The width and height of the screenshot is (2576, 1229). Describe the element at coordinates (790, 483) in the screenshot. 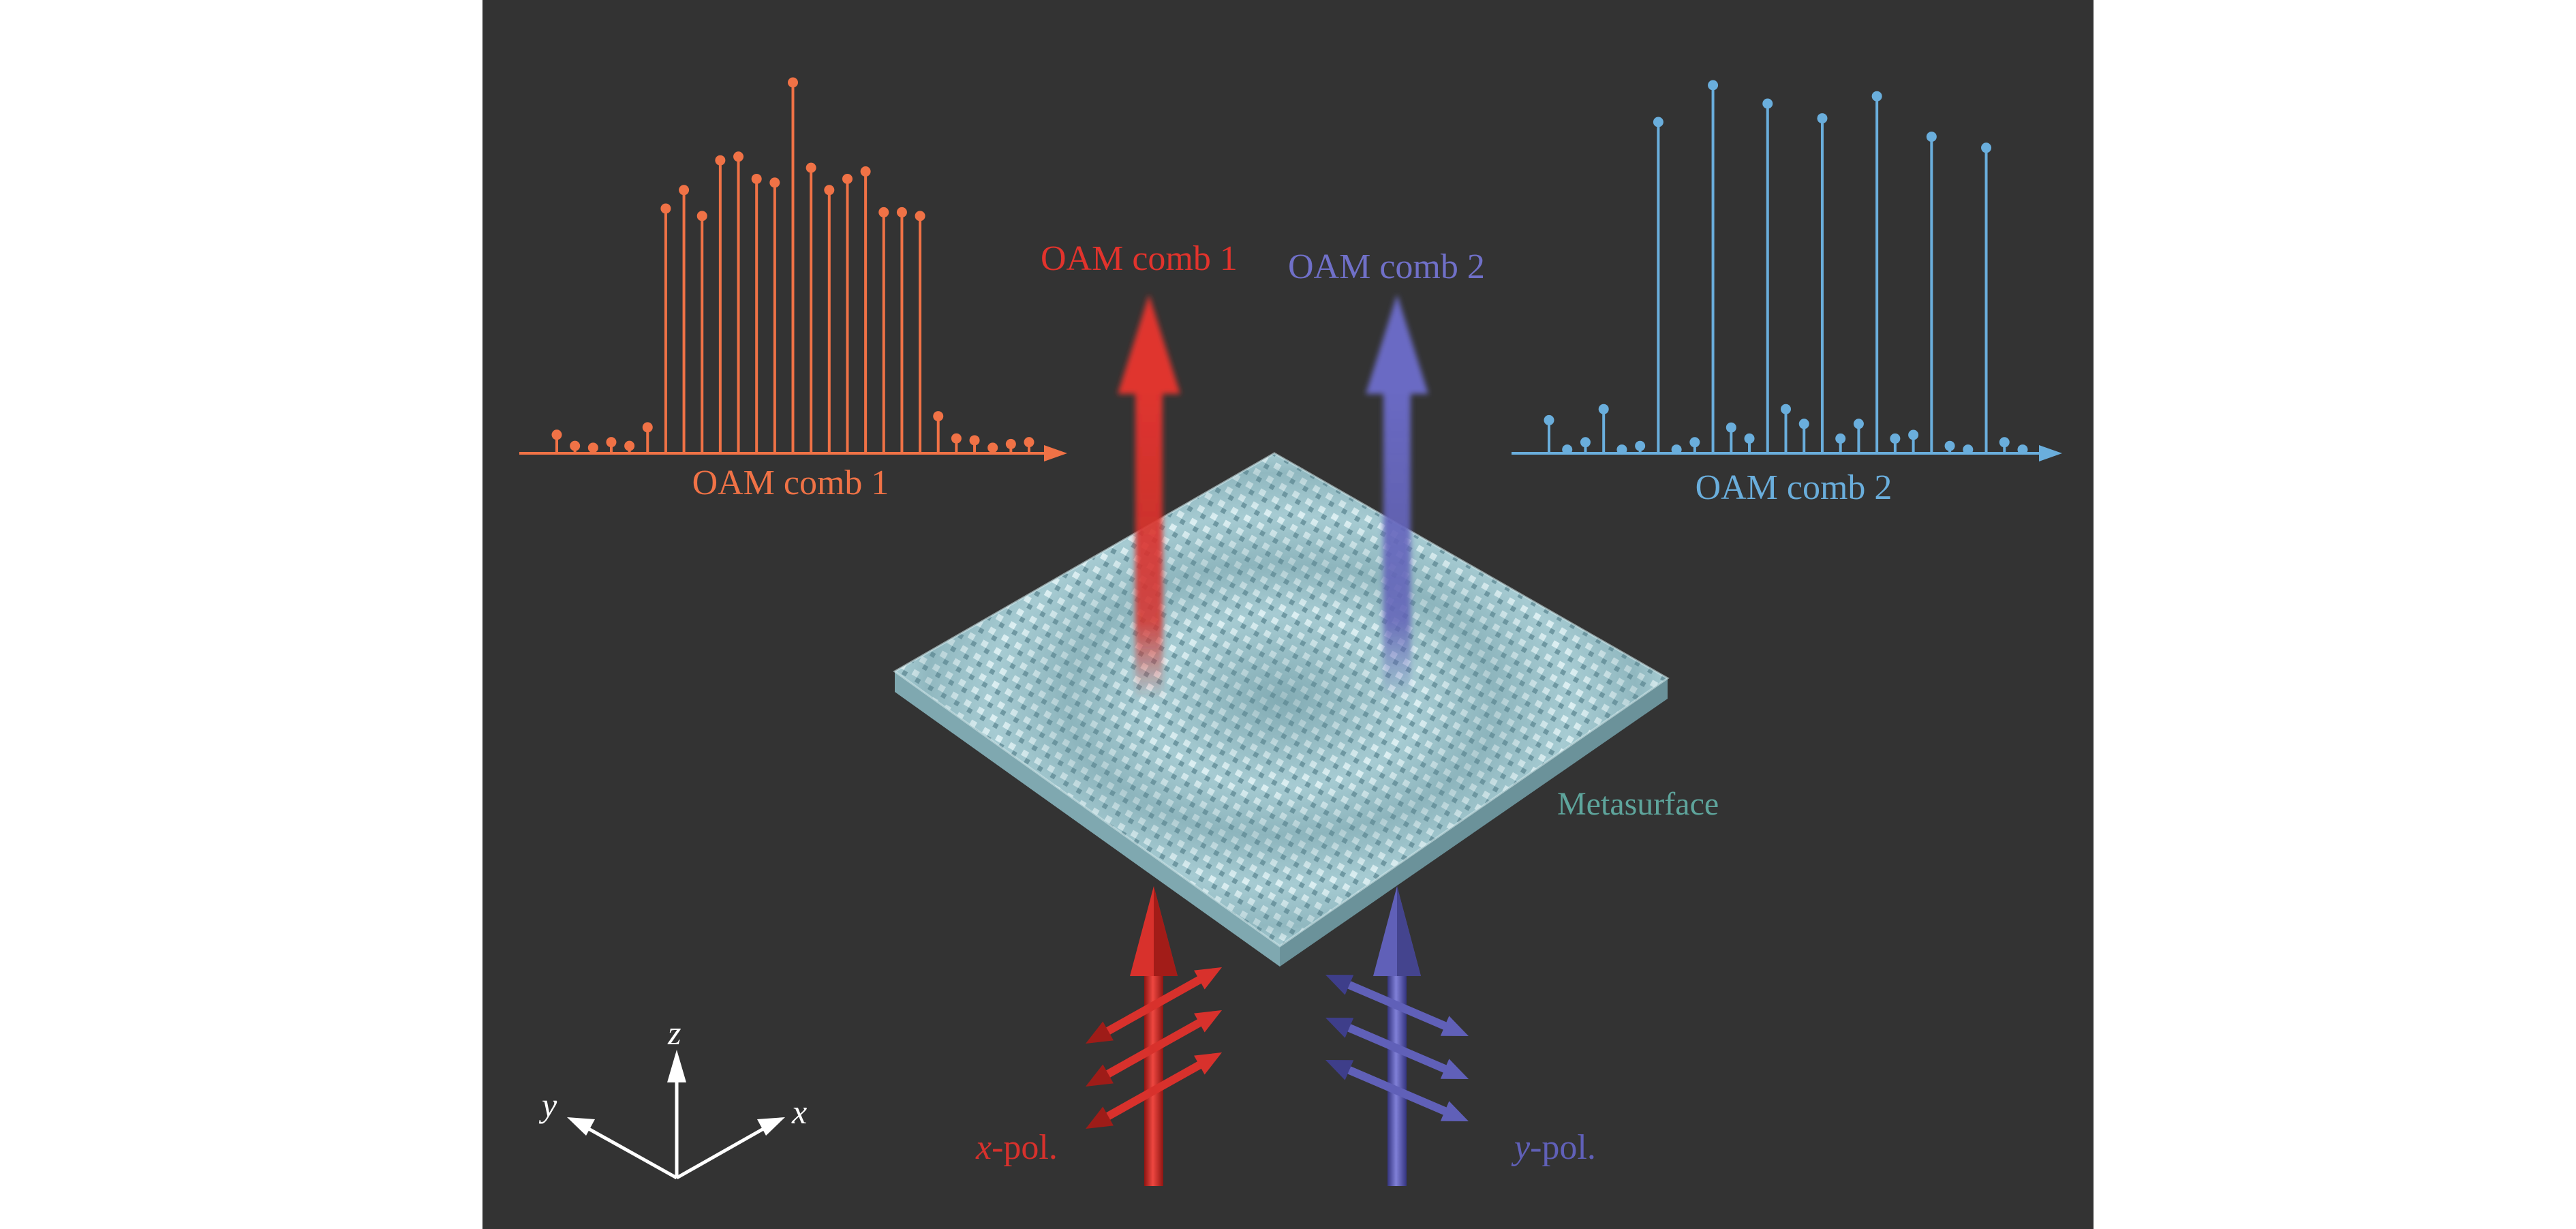

I see `oam-comb-1-axis-label: OAM comb 1` at that location.